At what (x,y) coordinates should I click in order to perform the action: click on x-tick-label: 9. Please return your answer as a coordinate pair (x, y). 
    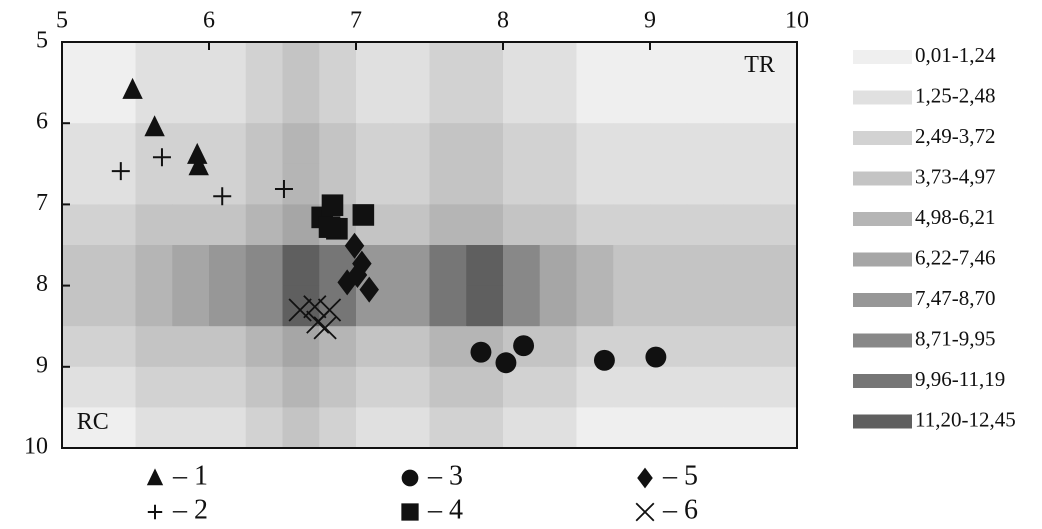
    Looking at the image, I should click on (650, 21).